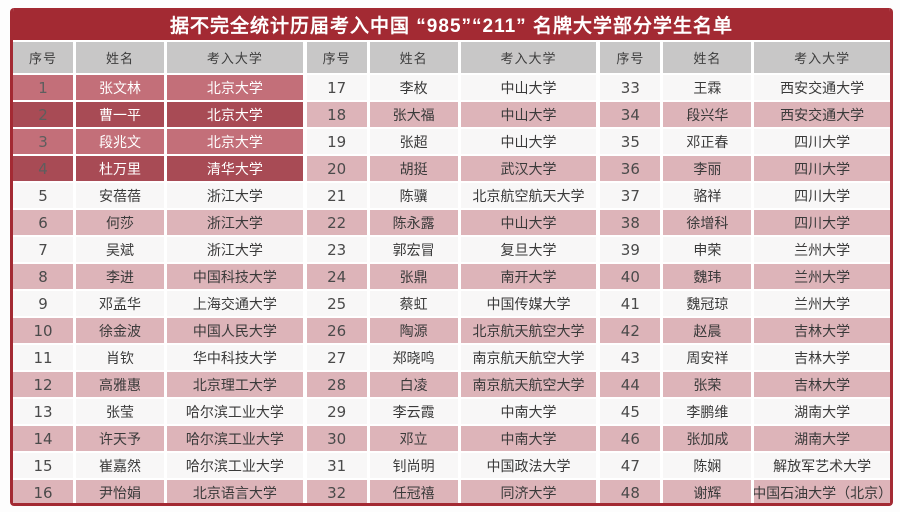 The height and width of the screenshot is (512, 900). Describe the element at coordinates (630, 249) in the screenshot. I see `serial-cell: 39` at that location.